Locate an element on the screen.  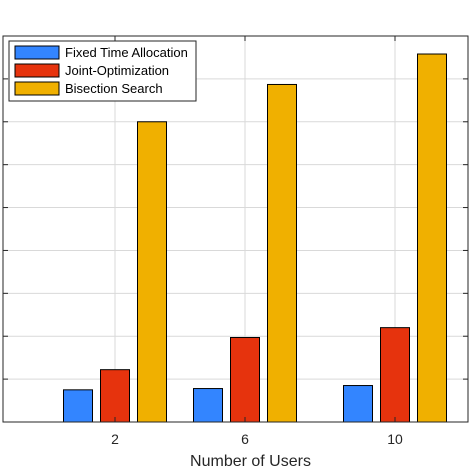
x-axis-label: Number of Users is located at coordinates (250, 461).